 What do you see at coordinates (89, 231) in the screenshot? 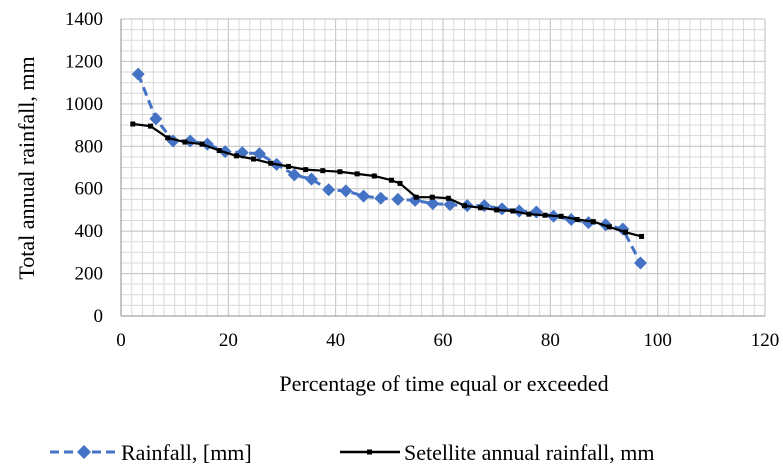
I see `y-tick-label: 400` at bounding box center [89, 231].